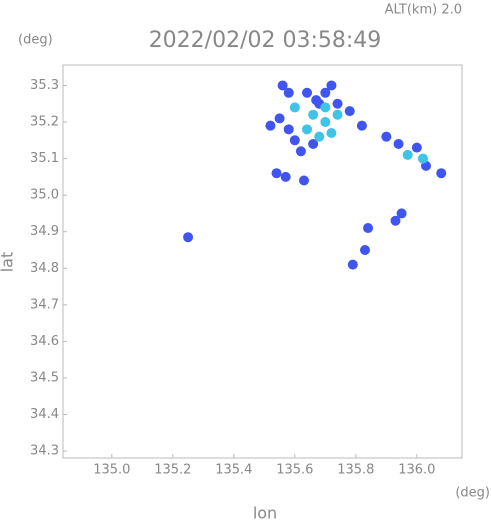  What do you see at coordinates (44, 341) in the screenshot?
I see `y-tick-label: 34.6` at bounding box center [44, 341].